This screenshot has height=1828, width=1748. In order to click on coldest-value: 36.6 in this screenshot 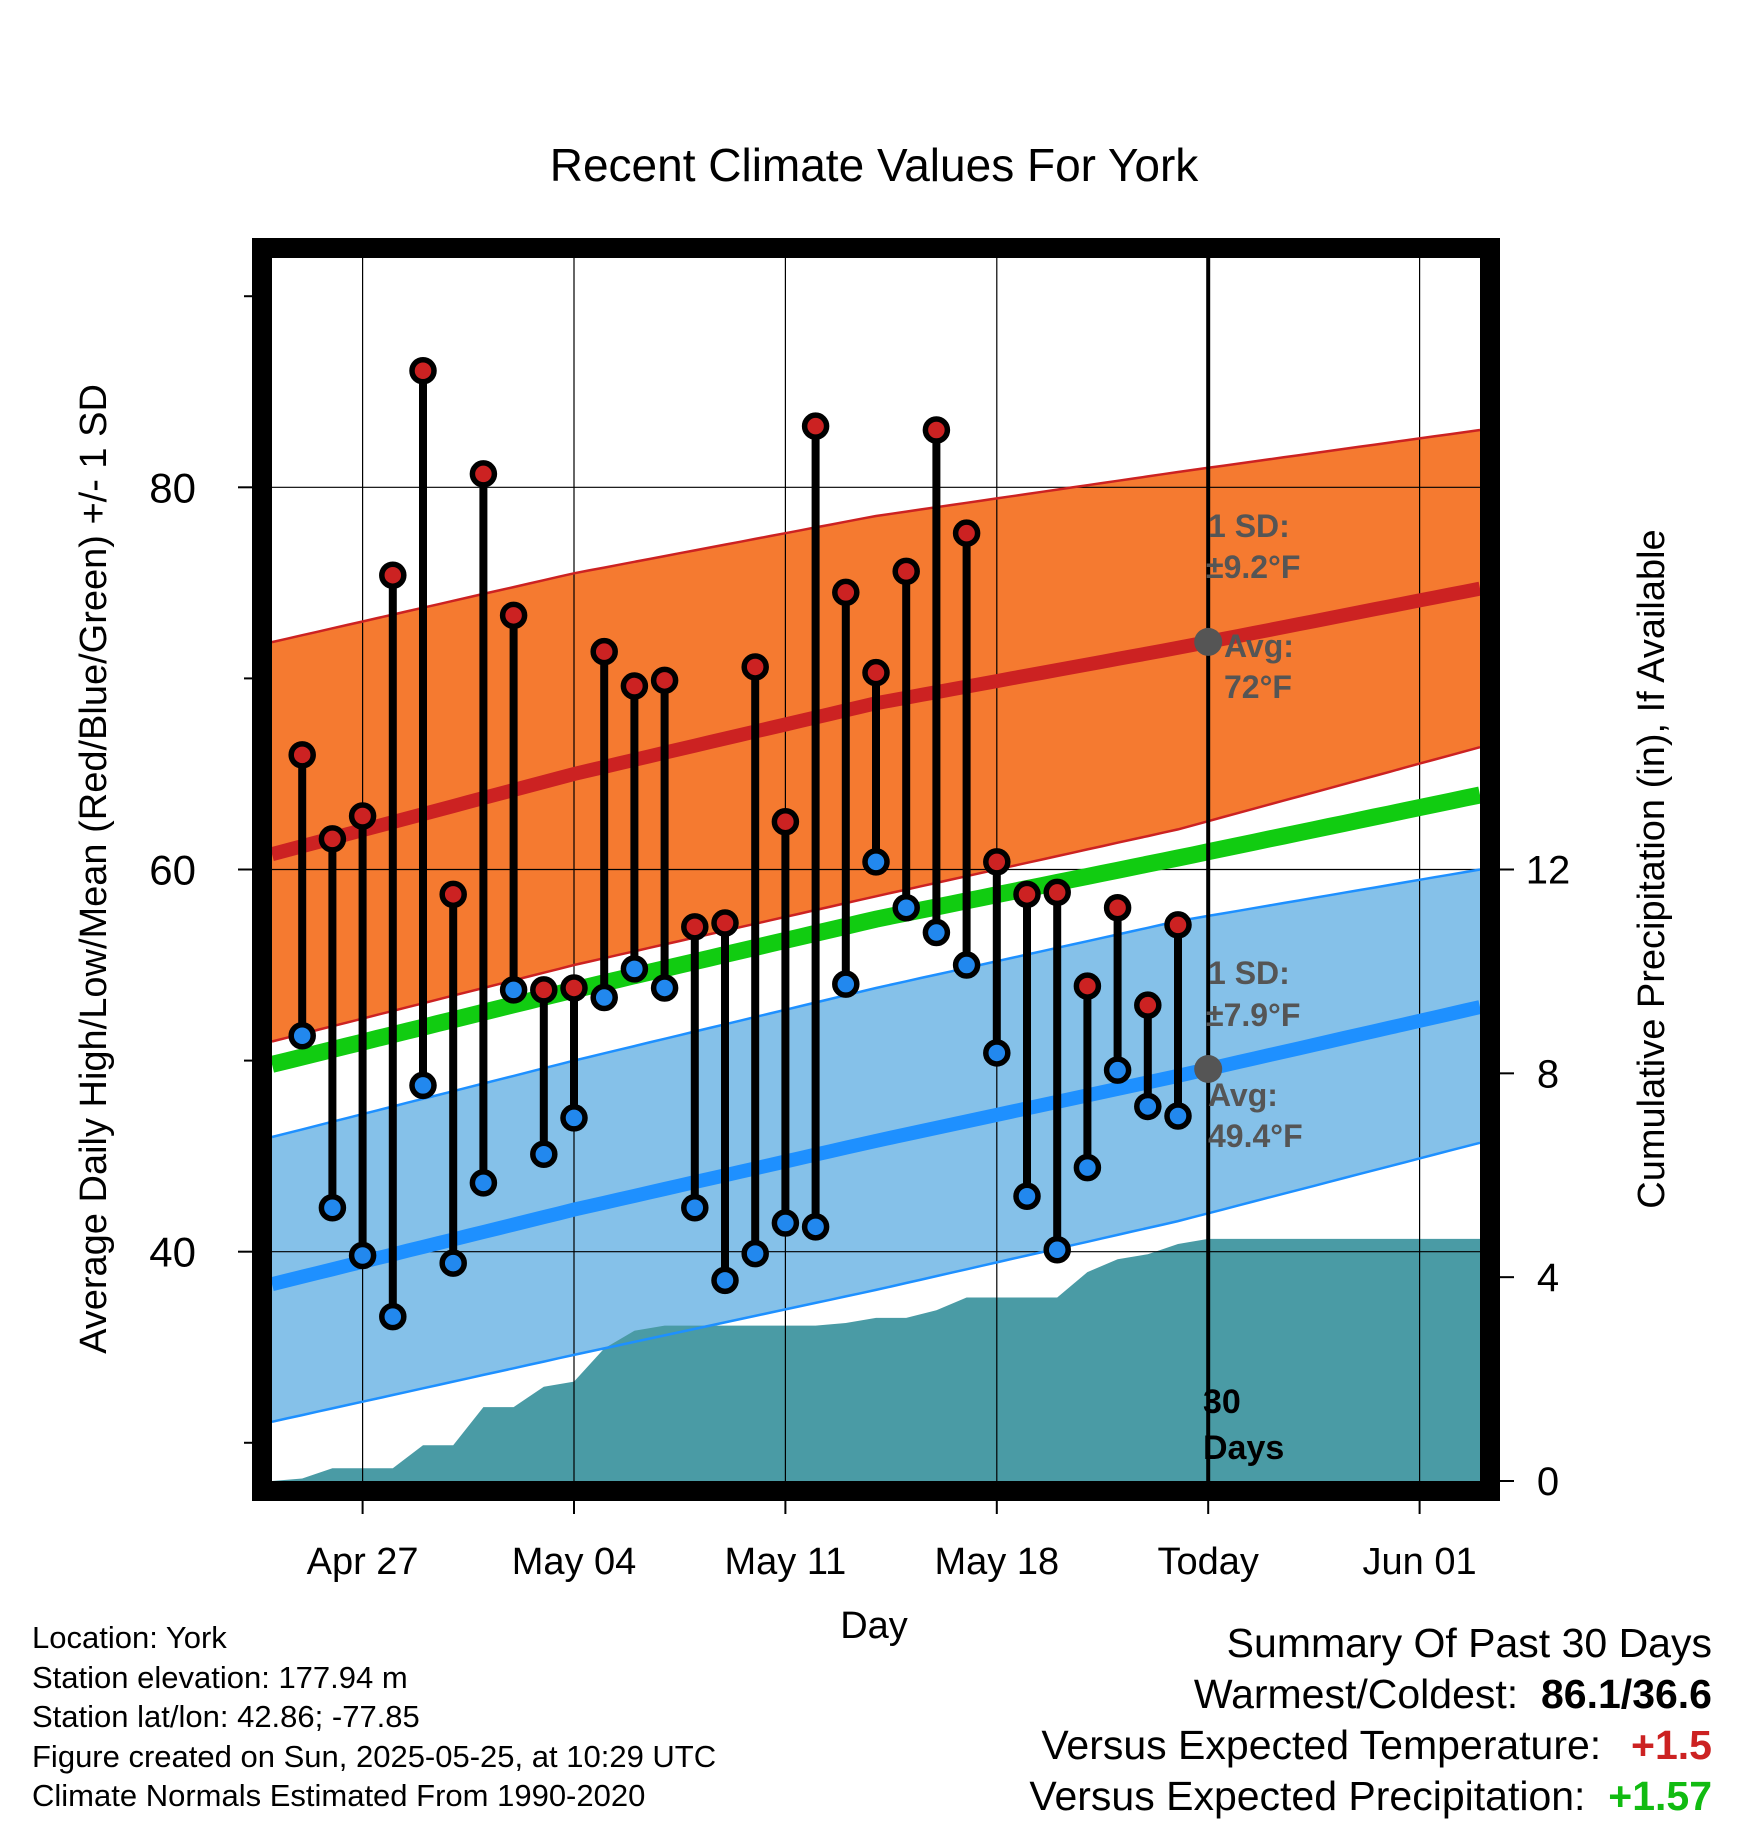, I will do `click(1672, 1694)`.